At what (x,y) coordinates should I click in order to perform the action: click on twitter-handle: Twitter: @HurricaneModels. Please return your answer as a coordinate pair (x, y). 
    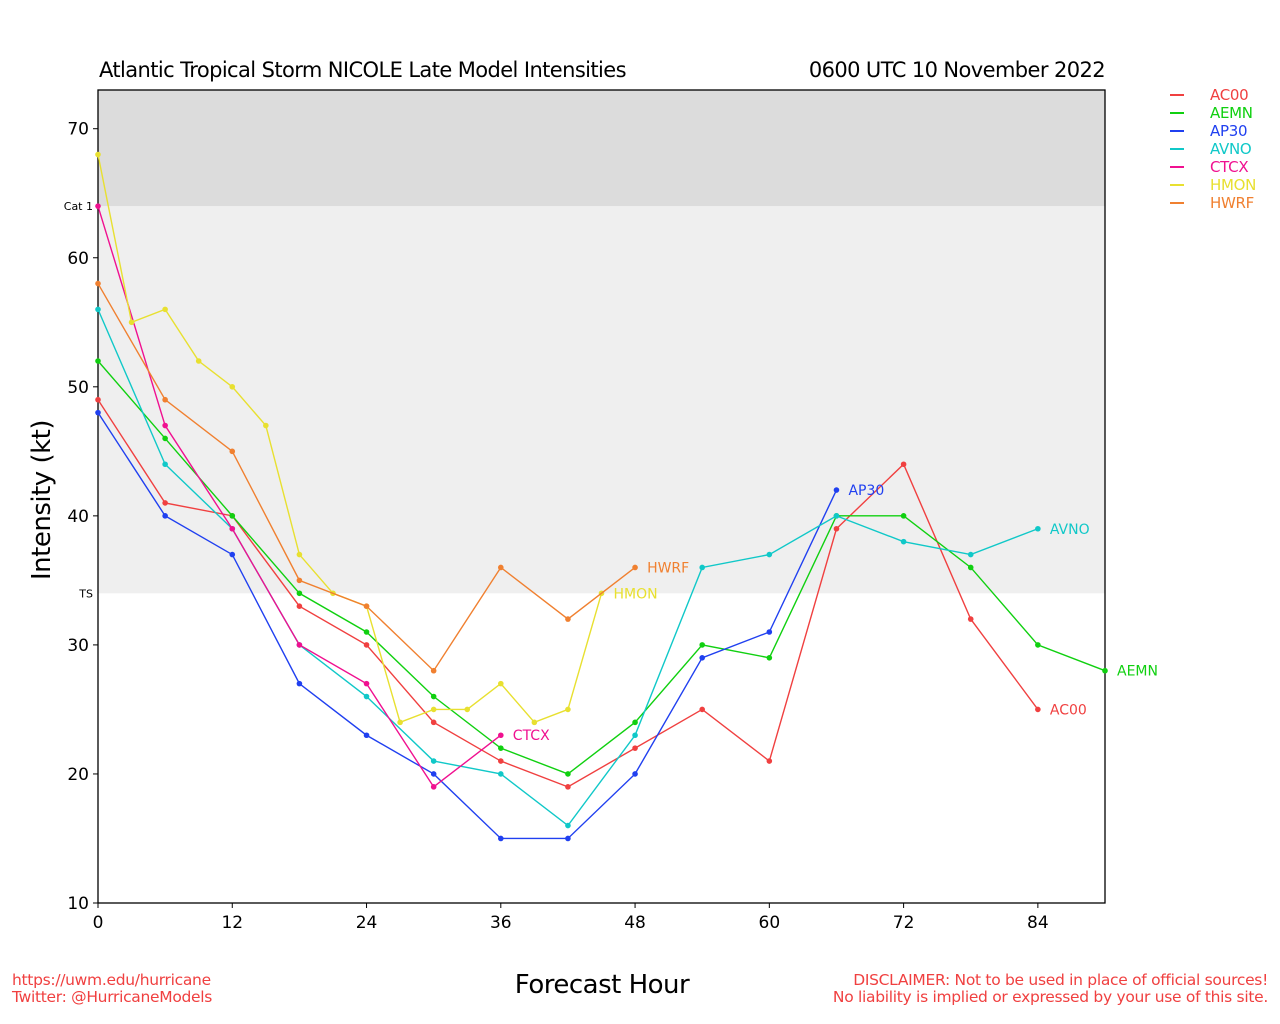
    Looking at the image, I should click on (112, 997).